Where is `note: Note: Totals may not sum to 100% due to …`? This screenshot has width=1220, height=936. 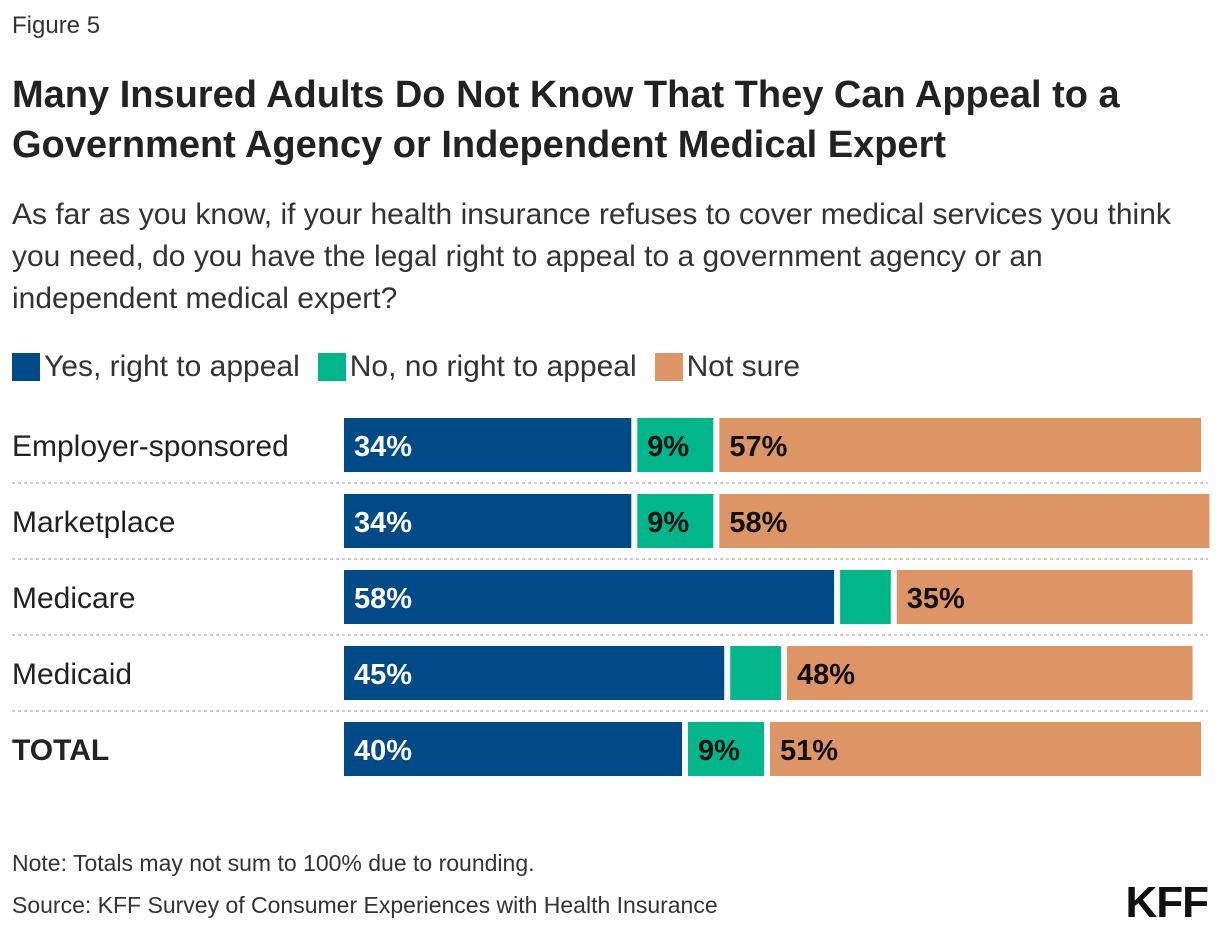
note: Note: Totals may not sum to 100% due to … is located at coordinates (273, 863).